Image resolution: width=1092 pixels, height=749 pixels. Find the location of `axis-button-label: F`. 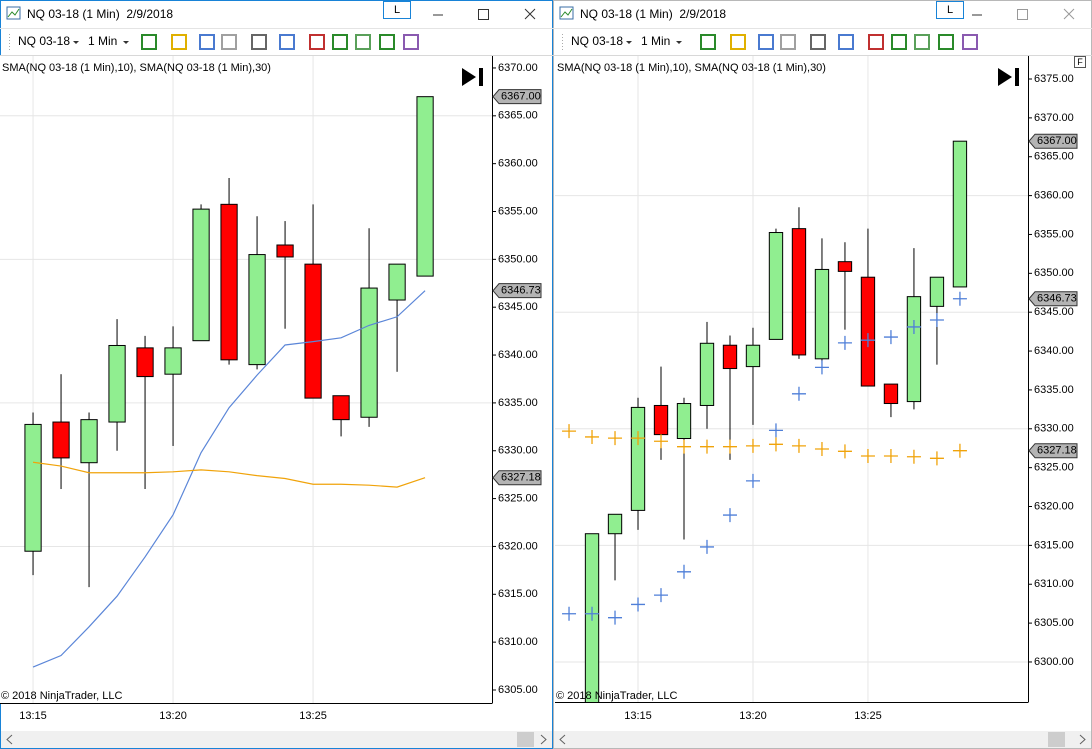

axis-button-label: F is located at coordinates (1080, 62).